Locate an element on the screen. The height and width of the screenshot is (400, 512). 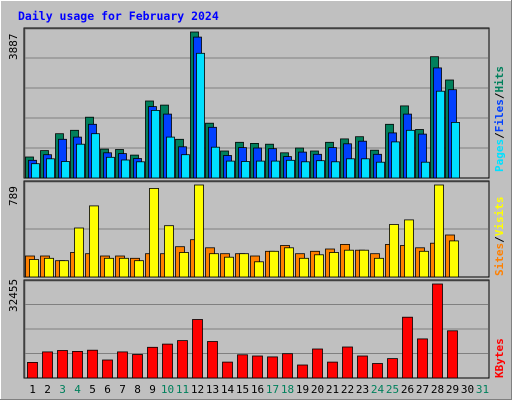
day-label: 28 is located at coordinates (437, 389).